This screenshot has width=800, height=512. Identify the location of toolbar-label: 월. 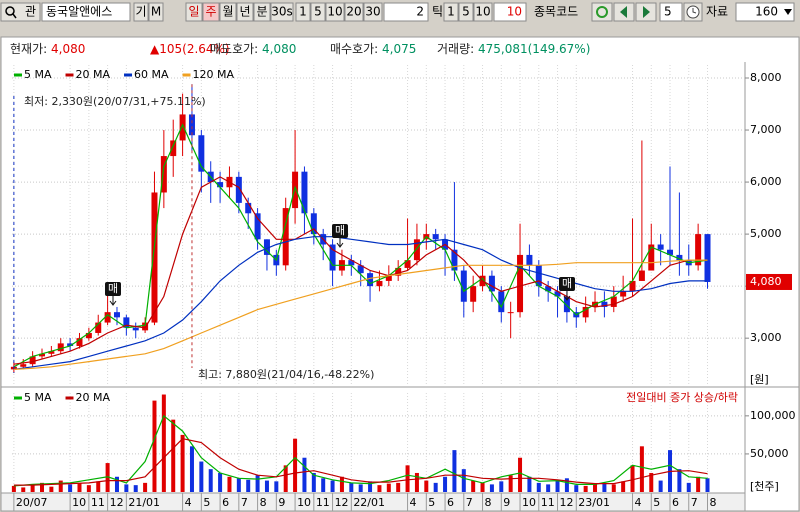
(227, 12).